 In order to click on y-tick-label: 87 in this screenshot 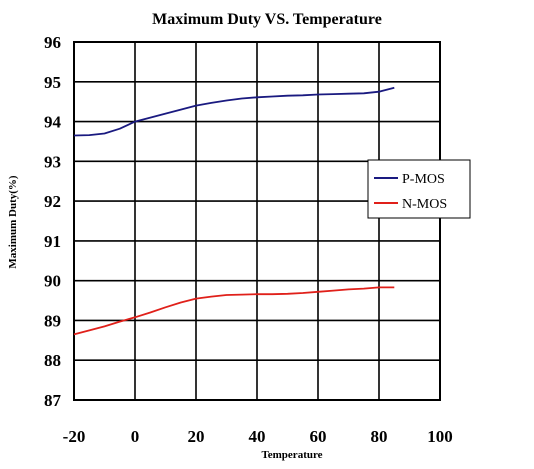, I will do `click(53, 400)`.